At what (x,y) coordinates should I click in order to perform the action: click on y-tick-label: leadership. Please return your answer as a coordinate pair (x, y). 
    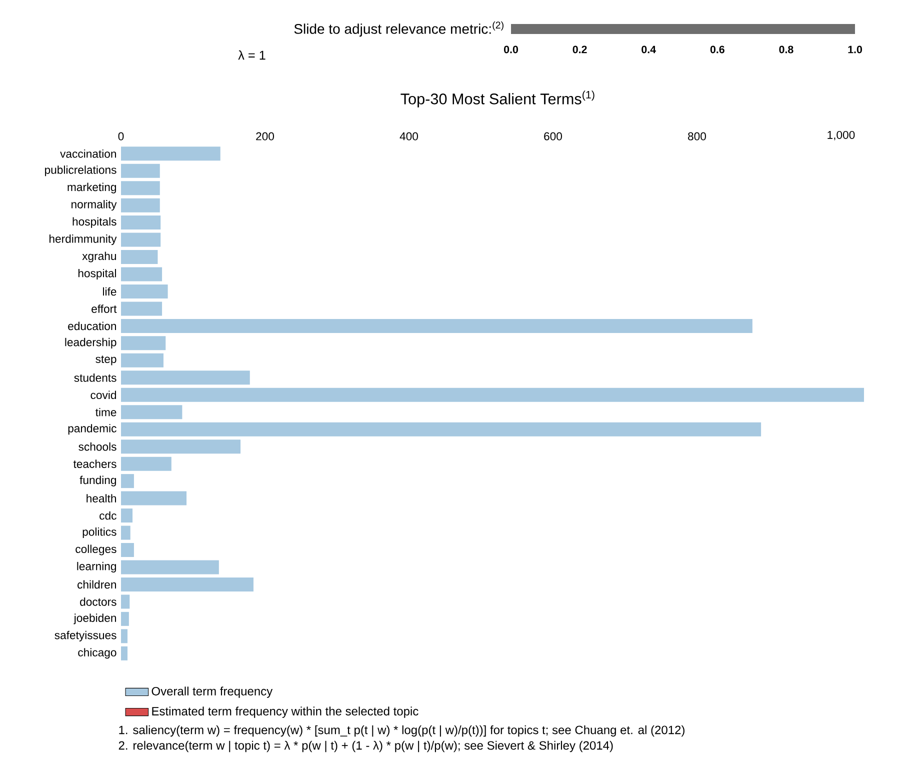
    Looking at the image, I should click on (90, 343).